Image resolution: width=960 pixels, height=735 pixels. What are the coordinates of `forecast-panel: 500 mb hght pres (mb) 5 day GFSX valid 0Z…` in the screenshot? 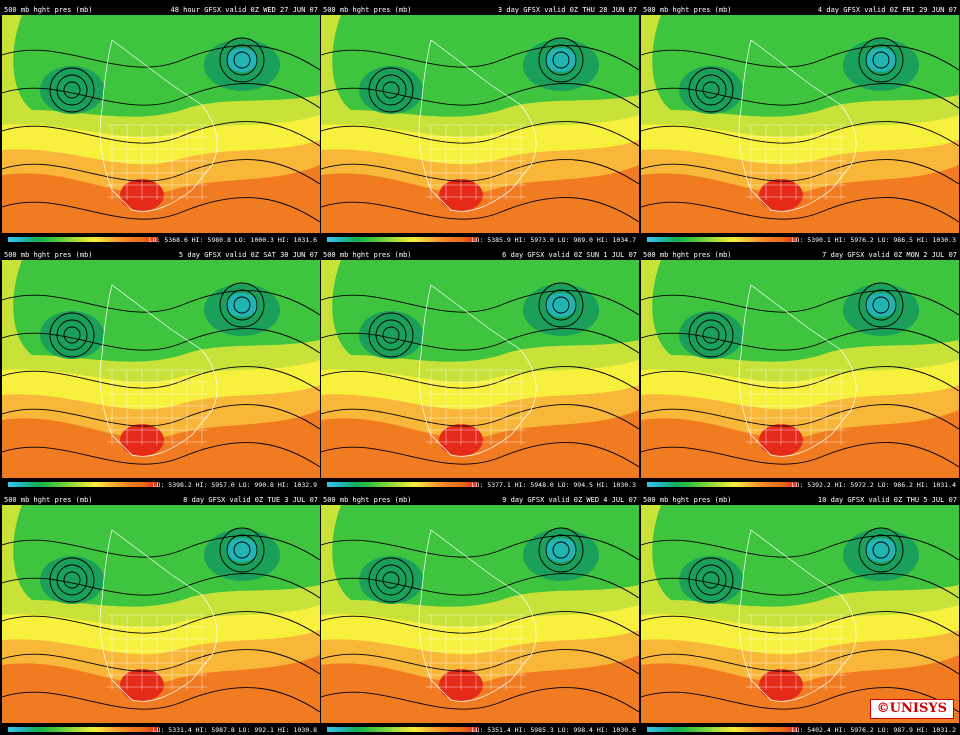 It's located at (161, 371).